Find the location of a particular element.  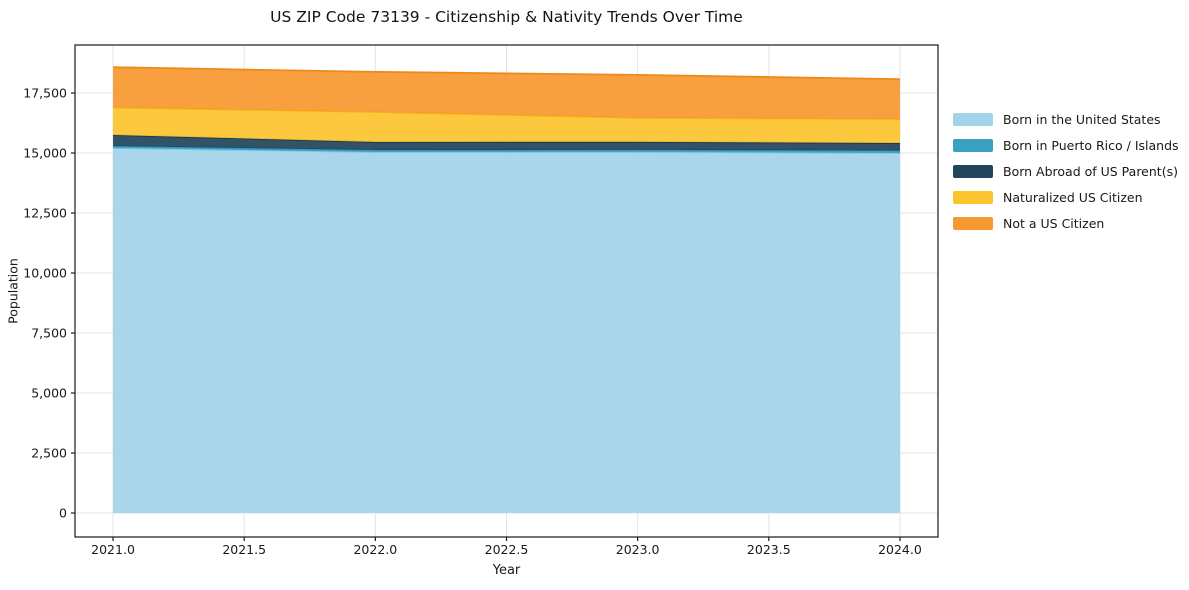

y-tick-label: 15,000 is located at coordinates (45, 153).